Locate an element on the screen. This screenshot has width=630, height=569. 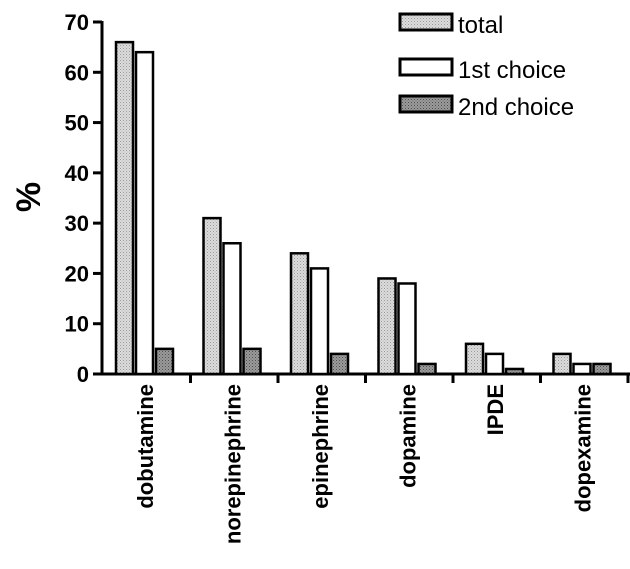
legend-swatch-total is located at coordinates (426, 22).